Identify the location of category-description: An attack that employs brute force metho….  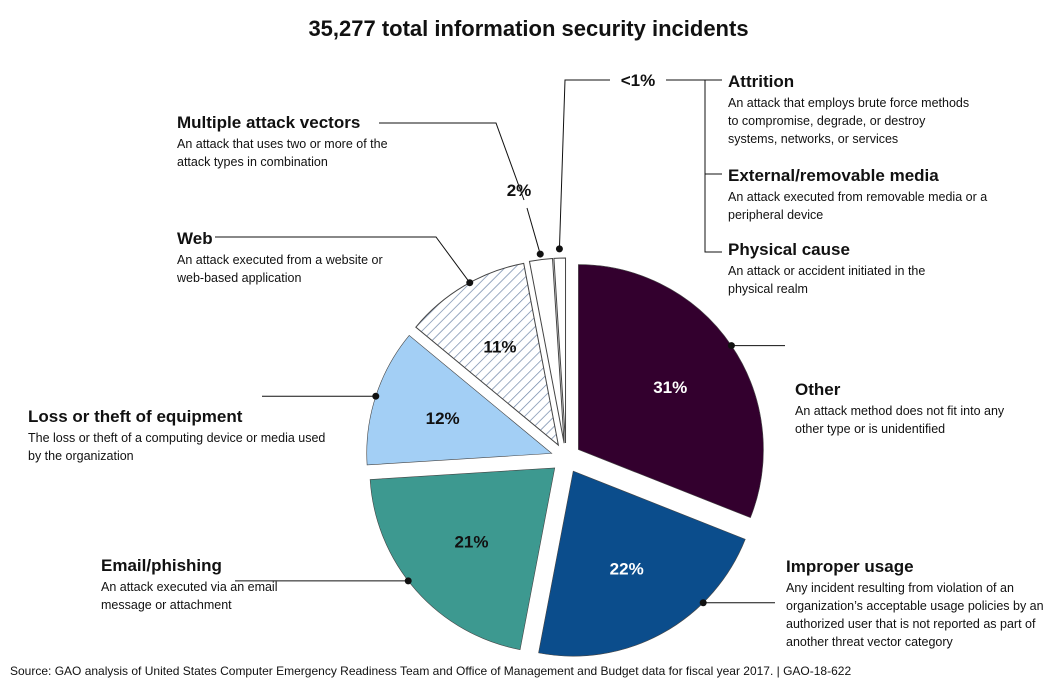
(849, 121).